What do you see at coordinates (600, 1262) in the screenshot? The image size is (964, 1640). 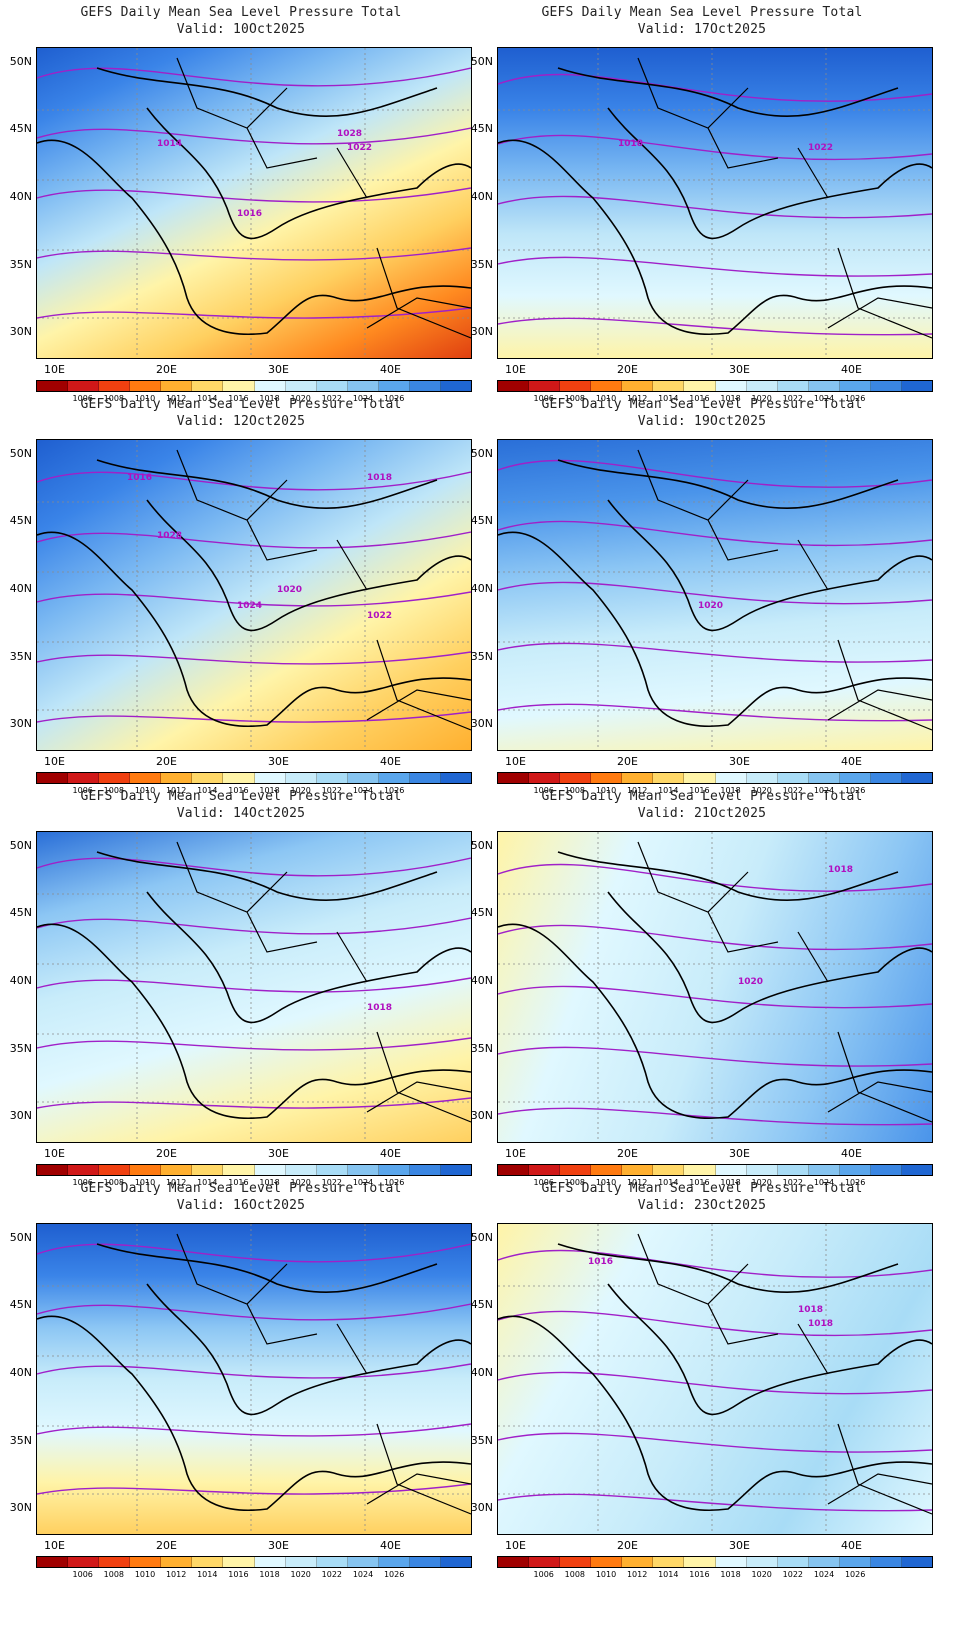 I see `contour-label: 1016` at bounding box center [600, 1262].